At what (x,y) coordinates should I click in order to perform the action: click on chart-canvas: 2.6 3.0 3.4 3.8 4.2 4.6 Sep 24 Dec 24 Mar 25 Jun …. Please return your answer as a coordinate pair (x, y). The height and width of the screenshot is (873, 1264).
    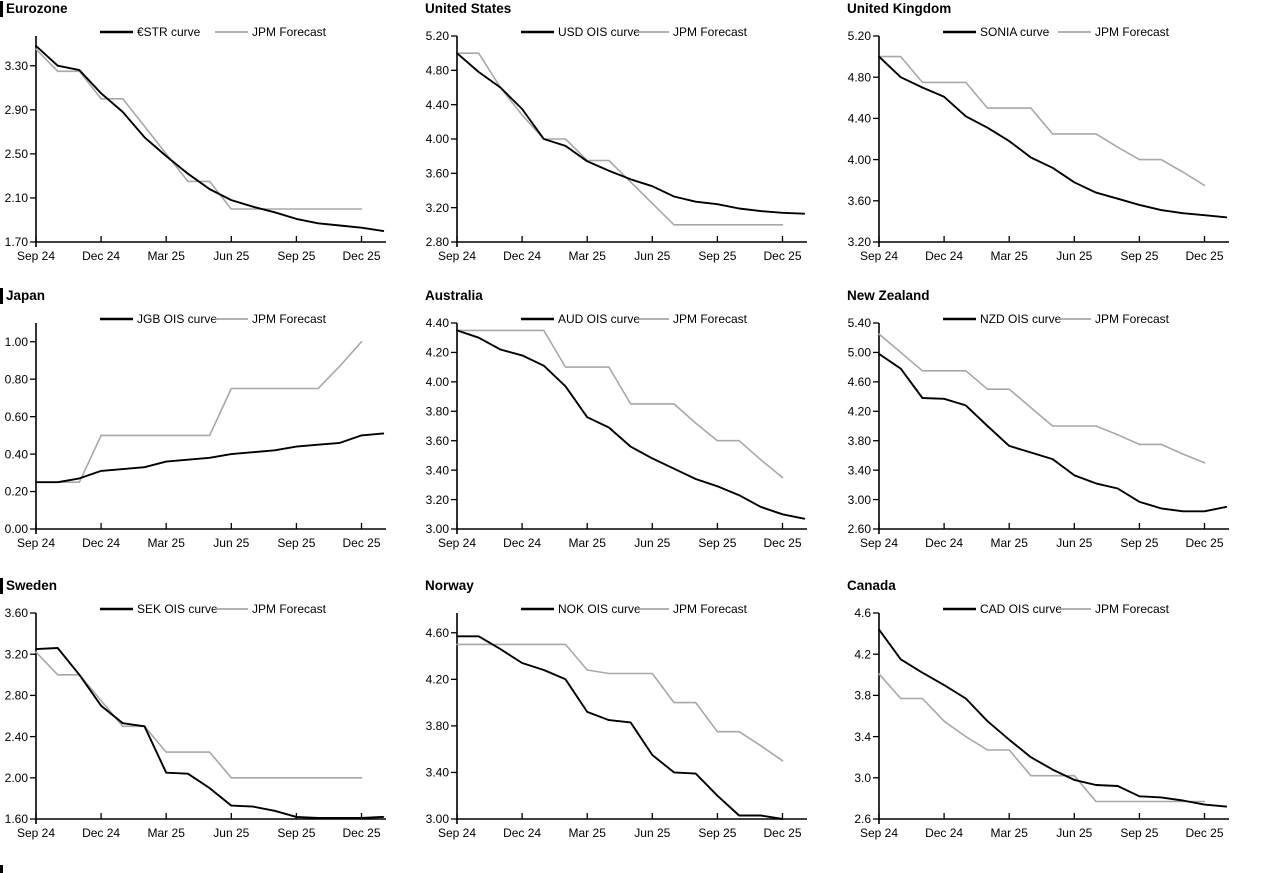
    Looking at the image, I should click on (1041, 721).